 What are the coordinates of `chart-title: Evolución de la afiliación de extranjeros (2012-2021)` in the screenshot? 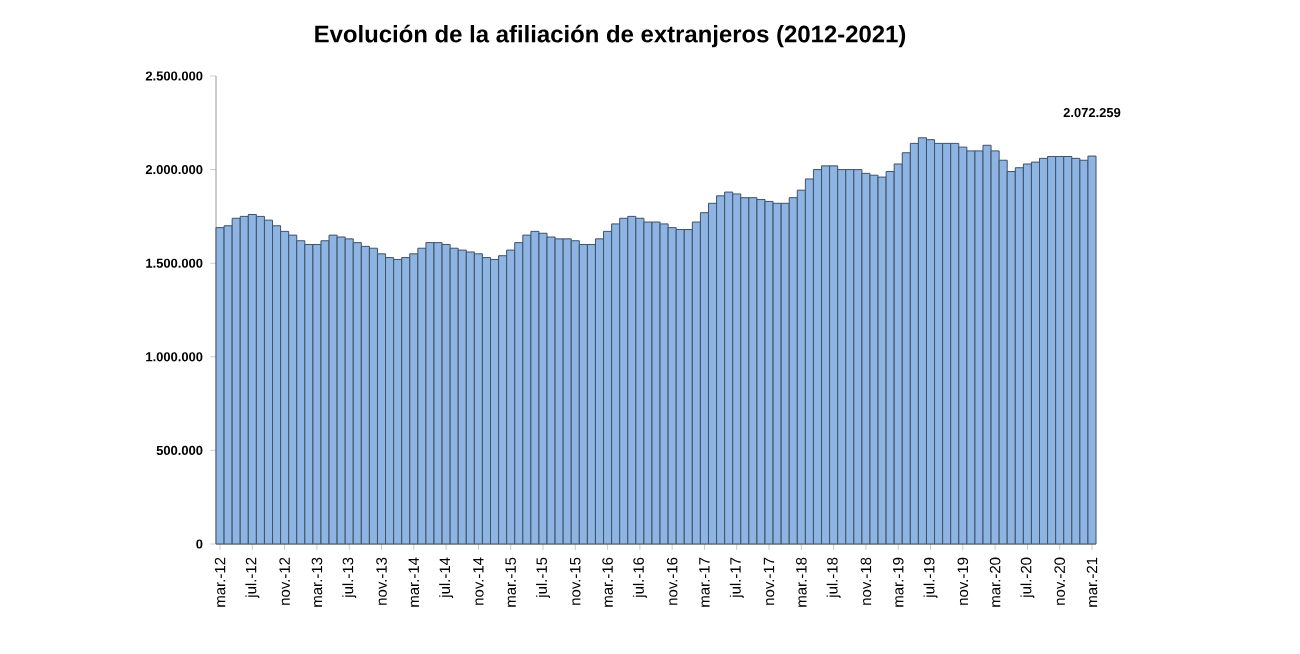 It's located at (610, 36).